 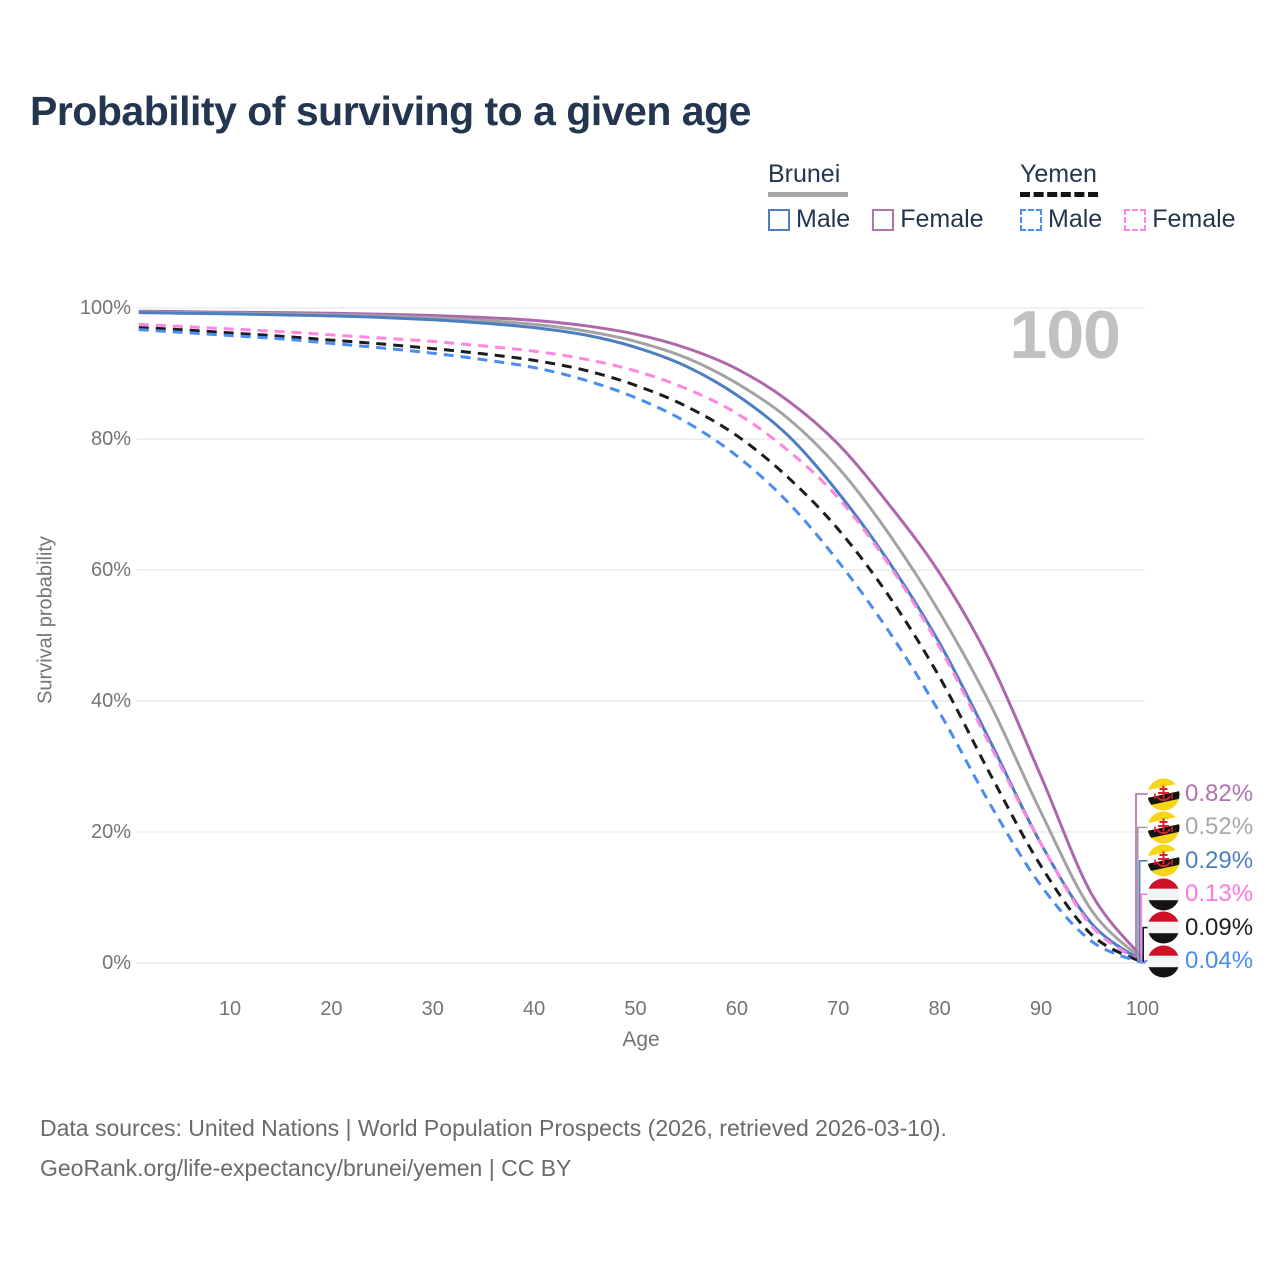 I want to click on y-tick-label: 100%, so click(x=105, y=308).